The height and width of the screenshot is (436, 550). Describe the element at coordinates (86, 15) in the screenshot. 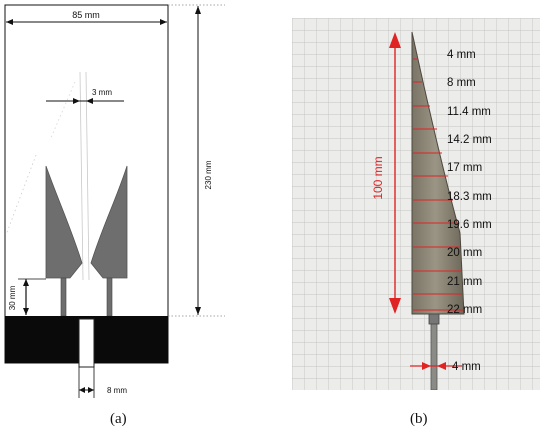

I see `width-label: 85 mm` at that location.